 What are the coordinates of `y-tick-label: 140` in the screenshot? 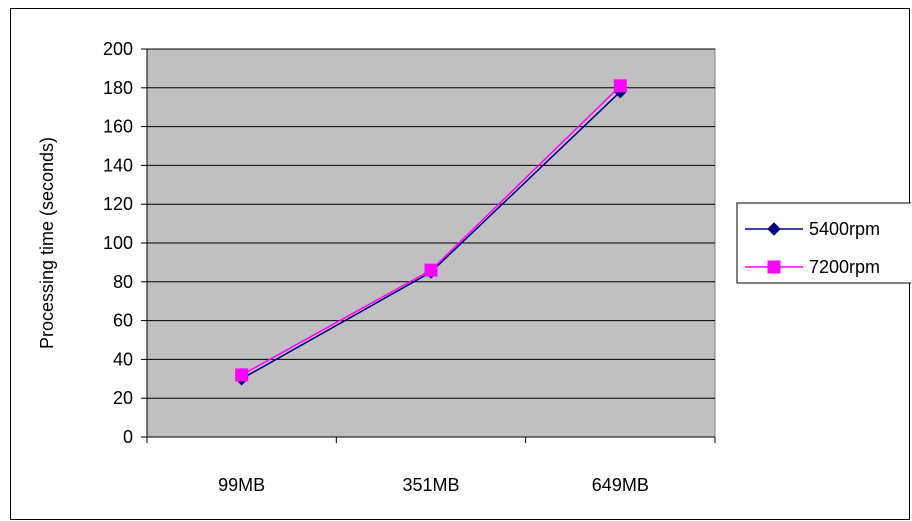 It's located at (118, 165).